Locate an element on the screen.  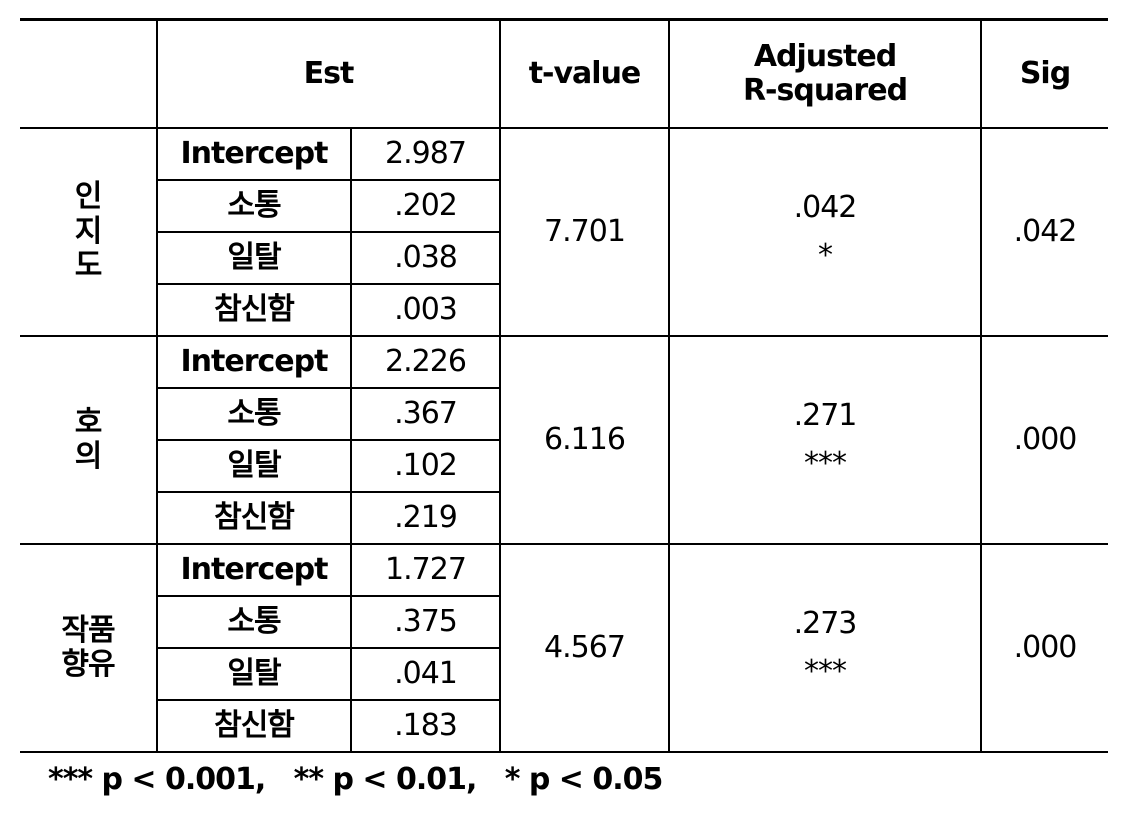
body-row: 참신함 .003 is located at coordinates (564, 310).